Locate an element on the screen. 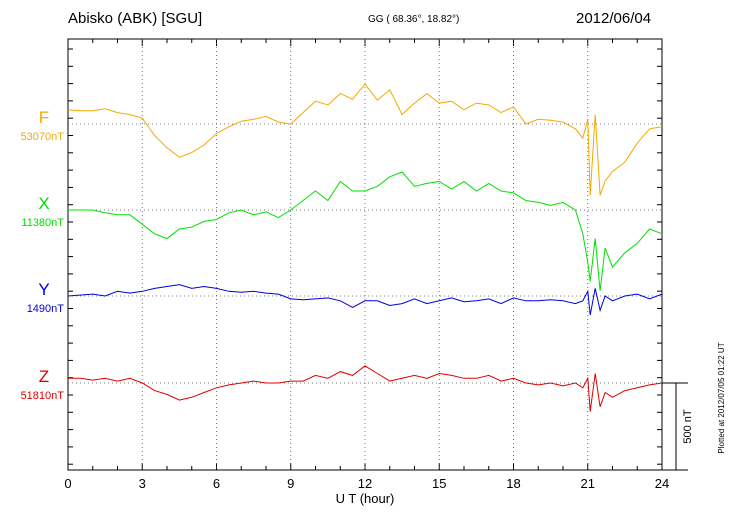  series-line-y is located at coordinates (365, 300).